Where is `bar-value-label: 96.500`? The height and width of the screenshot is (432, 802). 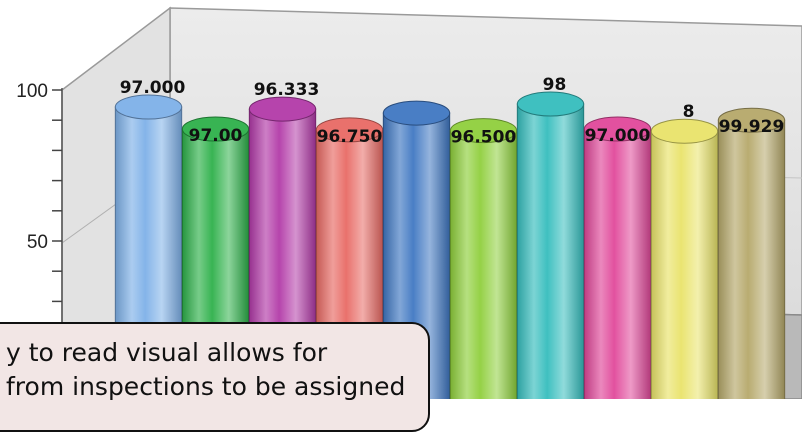
bar-value-label: 96.500 is located at coordinates (484, 138).